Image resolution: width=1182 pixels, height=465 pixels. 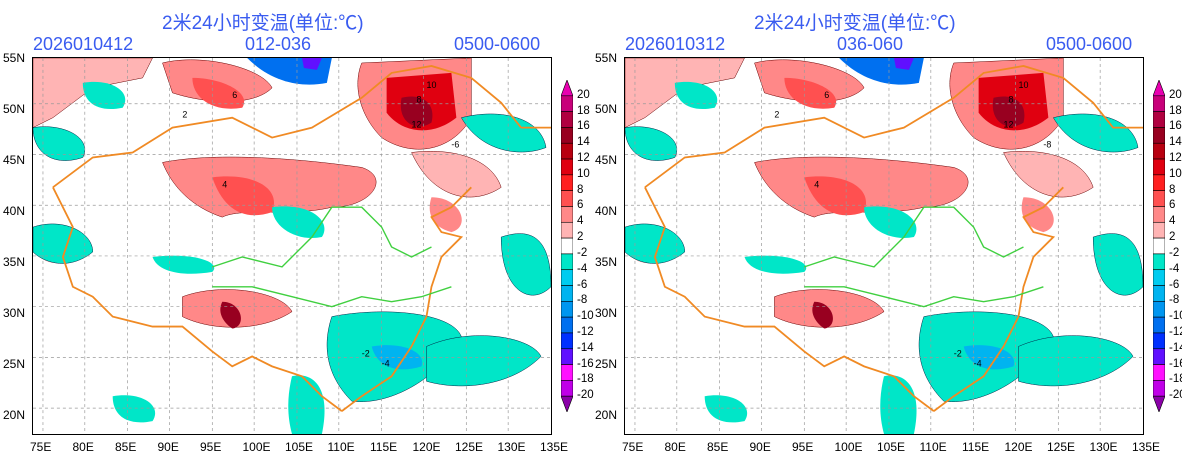 What do you see at coordinates (891, 447) in the screenshot?
I see `lon-tick-label: 105E` at bounding box center [891, 447].